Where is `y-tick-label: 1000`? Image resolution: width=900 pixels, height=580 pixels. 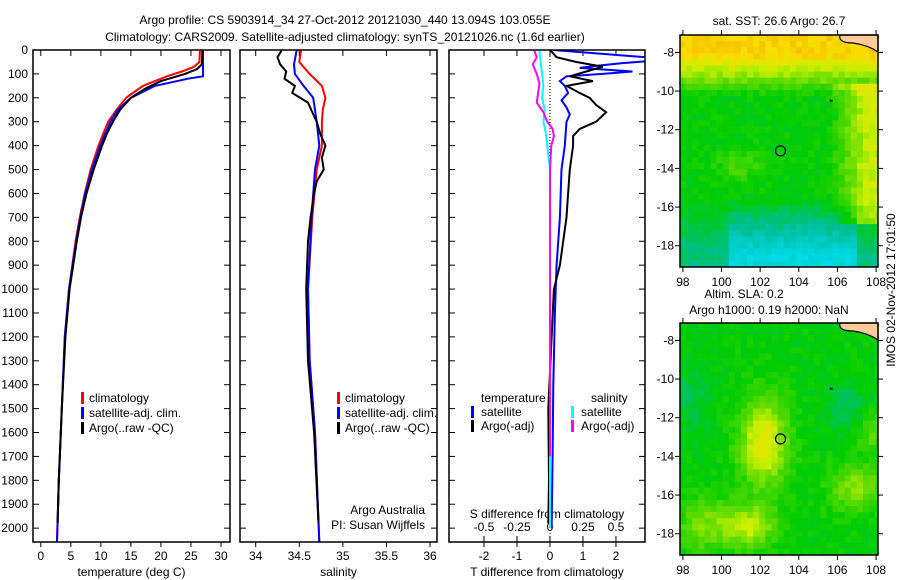 y-tick-label: 1000 is located at coordinates (14, 289).